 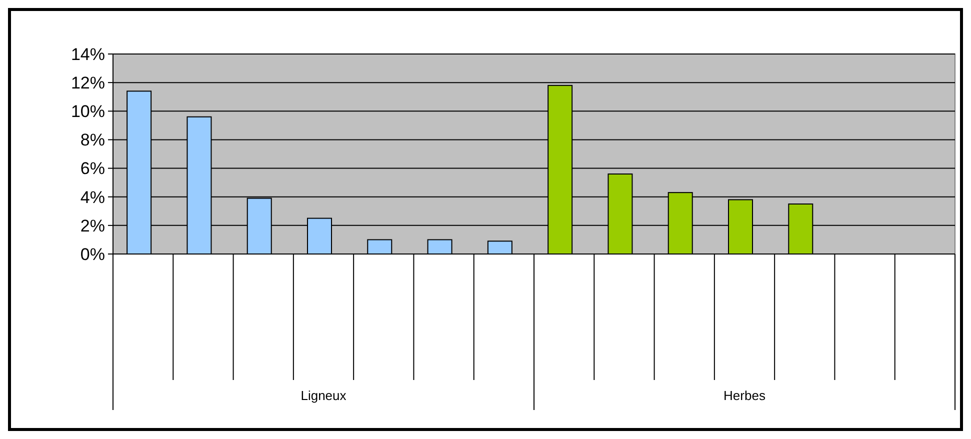 I want to click on y-tick-label: 4%, so click(x=92, y=197).